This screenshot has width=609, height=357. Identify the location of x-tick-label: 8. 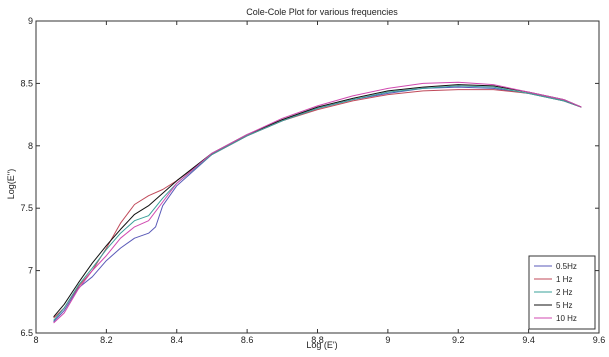
(35, 340).